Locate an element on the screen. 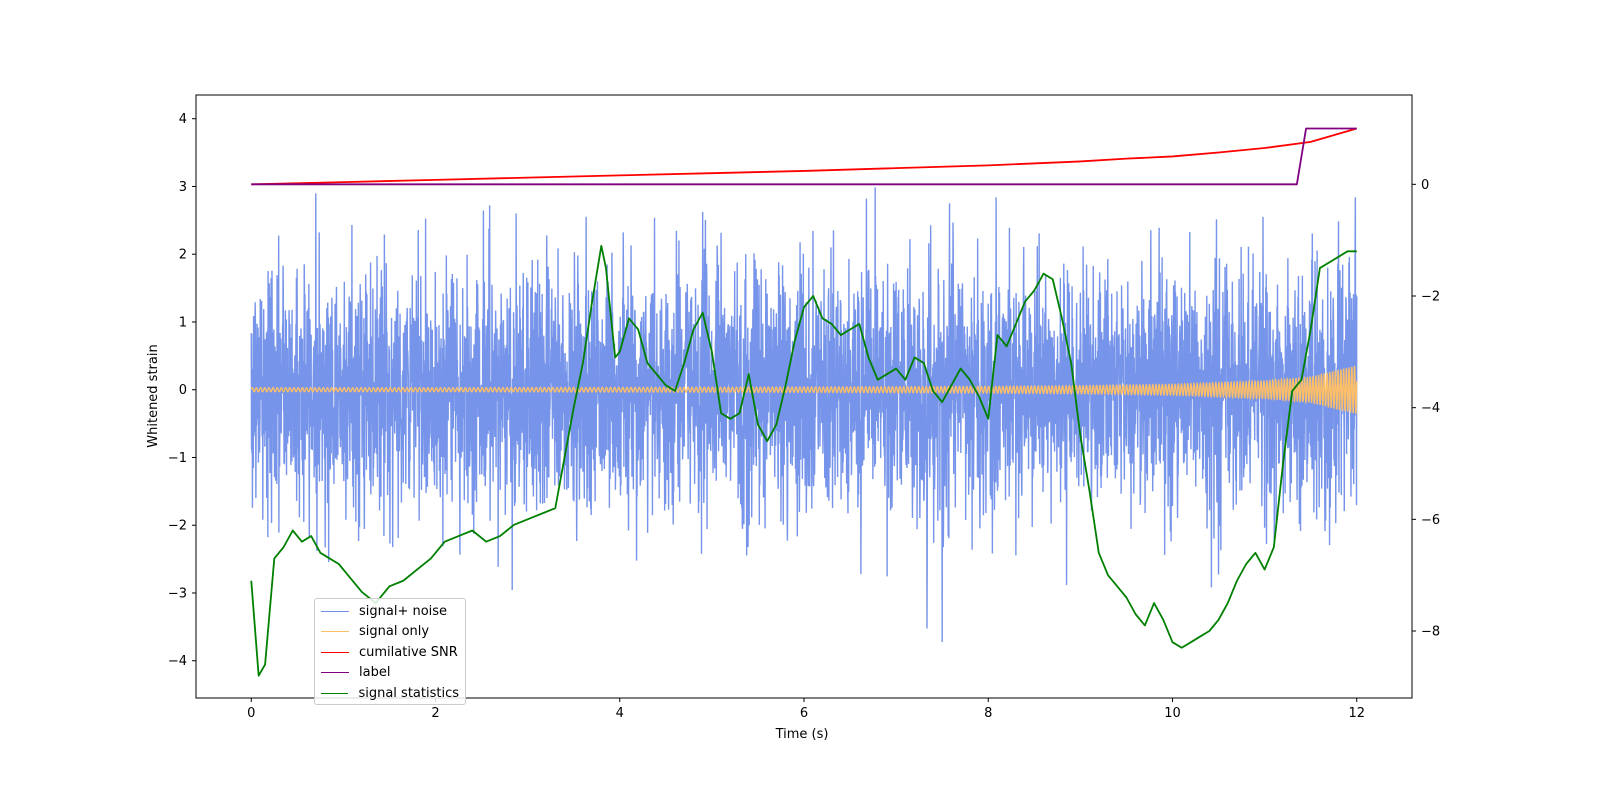 The image size is (1600, 800). series-cumulative-snr-line is located at coordinates (804, 156).